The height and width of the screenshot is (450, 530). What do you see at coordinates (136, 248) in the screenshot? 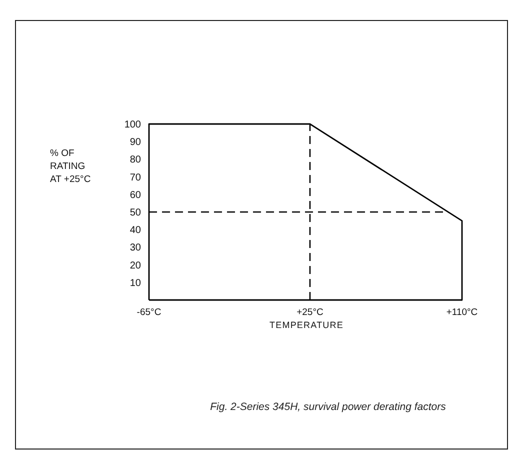
I see `y-tick-label: 30` at bounding box center [136, 248].